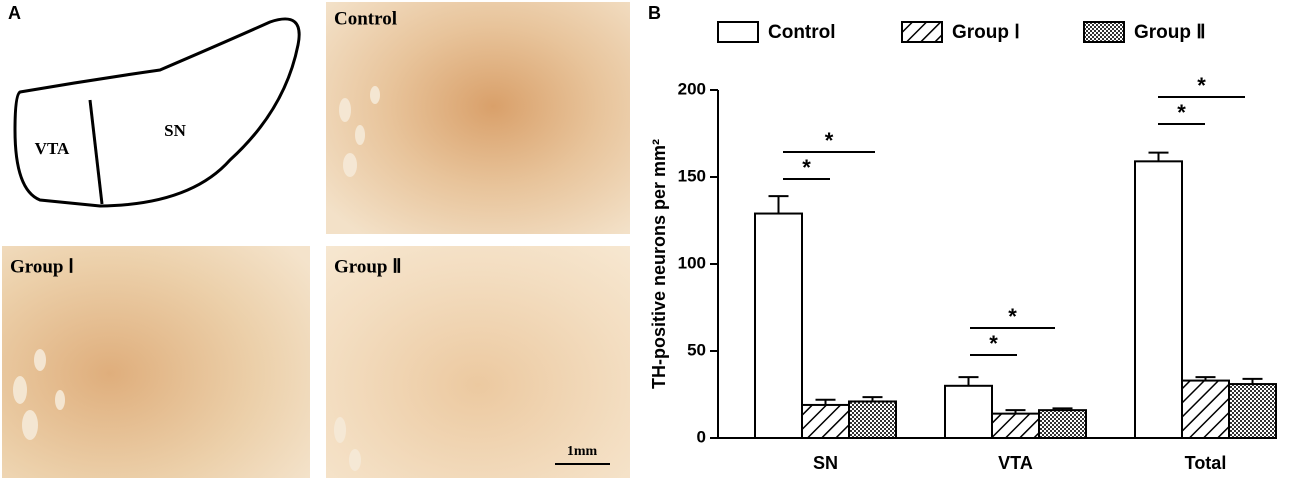 Image resolution: width=1300 pixels, height=480 pixels. I want to click on x-tick-label: VTA, so click(1015, 463).